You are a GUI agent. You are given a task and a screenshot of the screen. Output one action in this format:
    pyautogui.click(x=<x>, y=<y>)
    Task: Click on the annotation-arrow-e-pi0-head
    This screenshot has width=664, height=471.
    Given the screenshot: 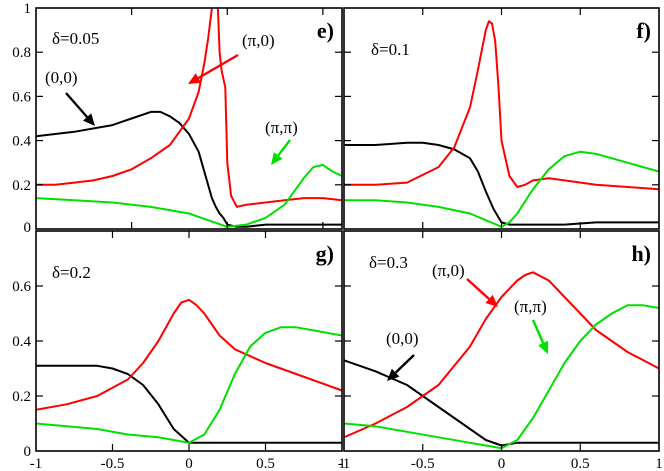 What is the action you would take?
    pyautogui.click(x=195, y=78)
    